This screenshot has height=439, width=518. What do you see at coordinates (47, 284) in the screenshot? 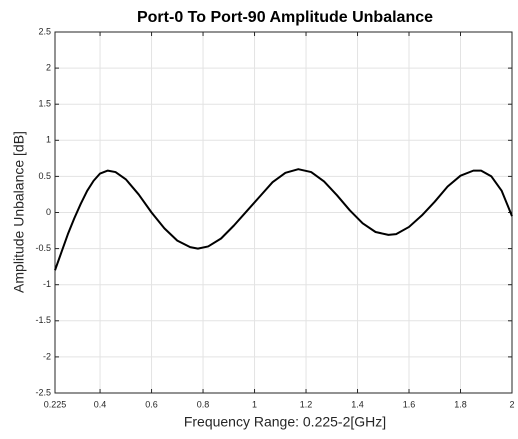
I see `y-tick-label: -1` at bounding box center [47, 284].